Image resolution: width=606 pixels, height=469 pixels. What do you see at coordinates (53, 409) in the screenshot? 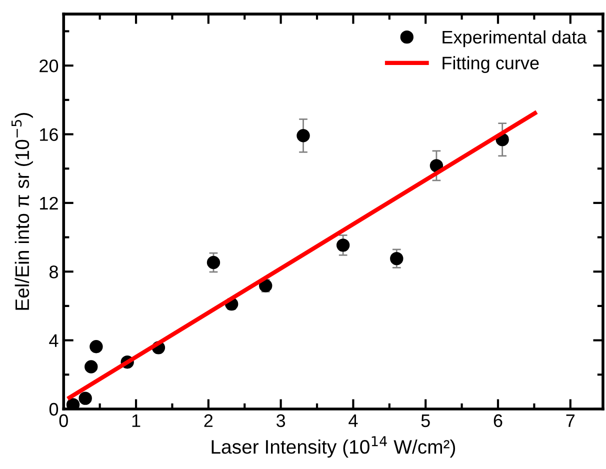
I see `y-tick-label: 0` at bounding box center [53, 409].